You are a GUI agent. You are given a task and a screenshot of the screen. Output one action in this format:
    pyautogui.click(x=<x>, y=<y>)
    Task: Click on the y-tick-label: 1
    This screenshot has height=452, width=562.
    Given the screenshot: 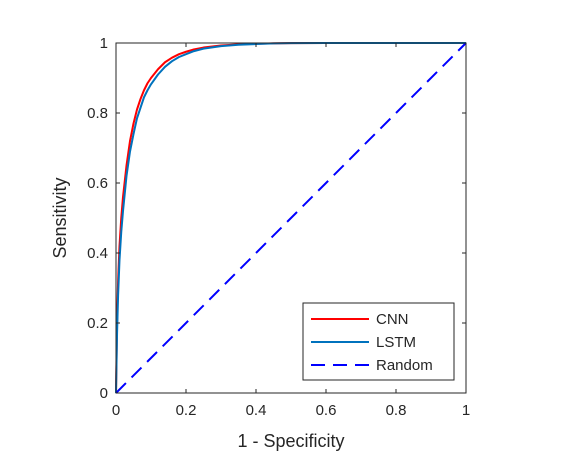 What is the action you would take?
    pyautogui.click(x=104, y=43)
    